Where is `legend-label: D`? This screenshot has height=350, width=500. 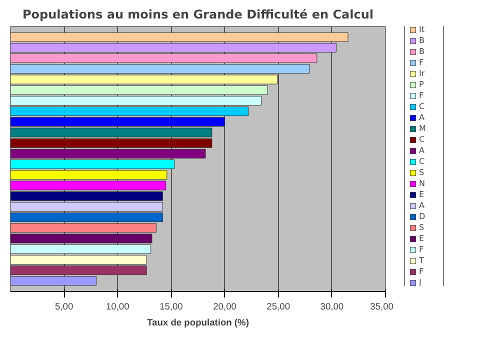 legend-label: D is located at coordinates (422, 216).